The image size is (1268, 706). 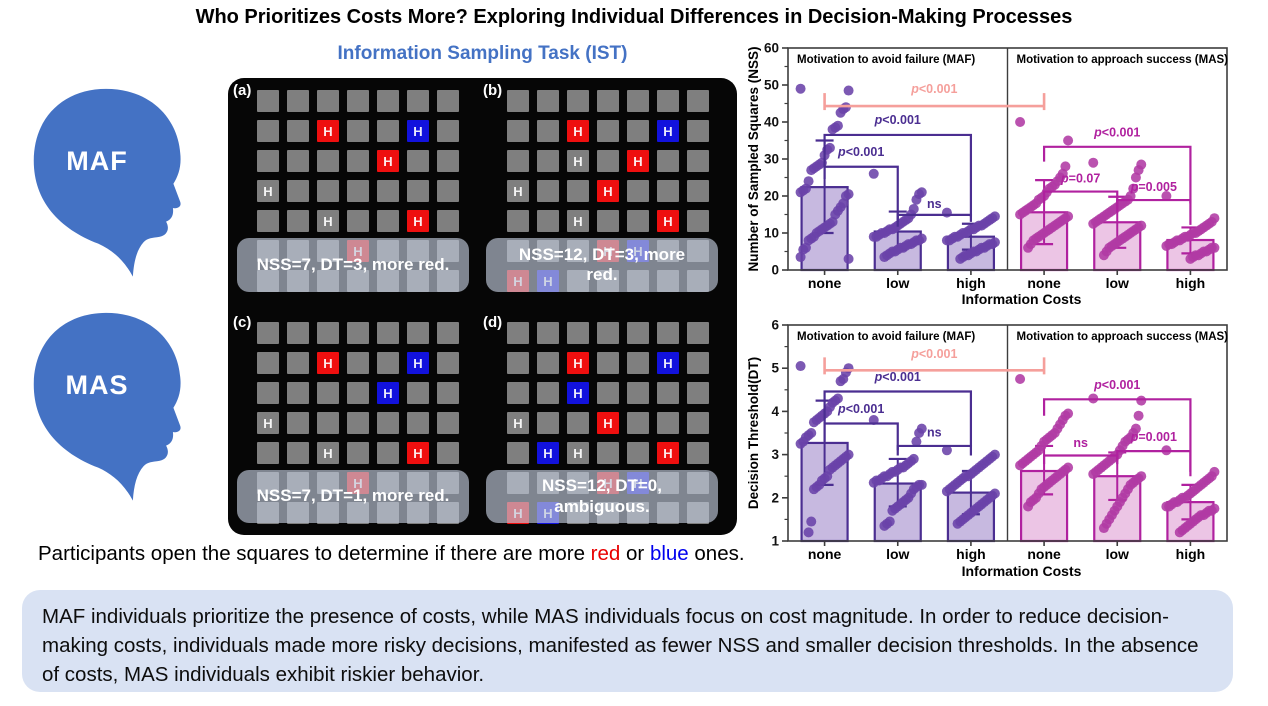 I want to click on x-axis-title: Information Costs, so click(x=1022, y=299).